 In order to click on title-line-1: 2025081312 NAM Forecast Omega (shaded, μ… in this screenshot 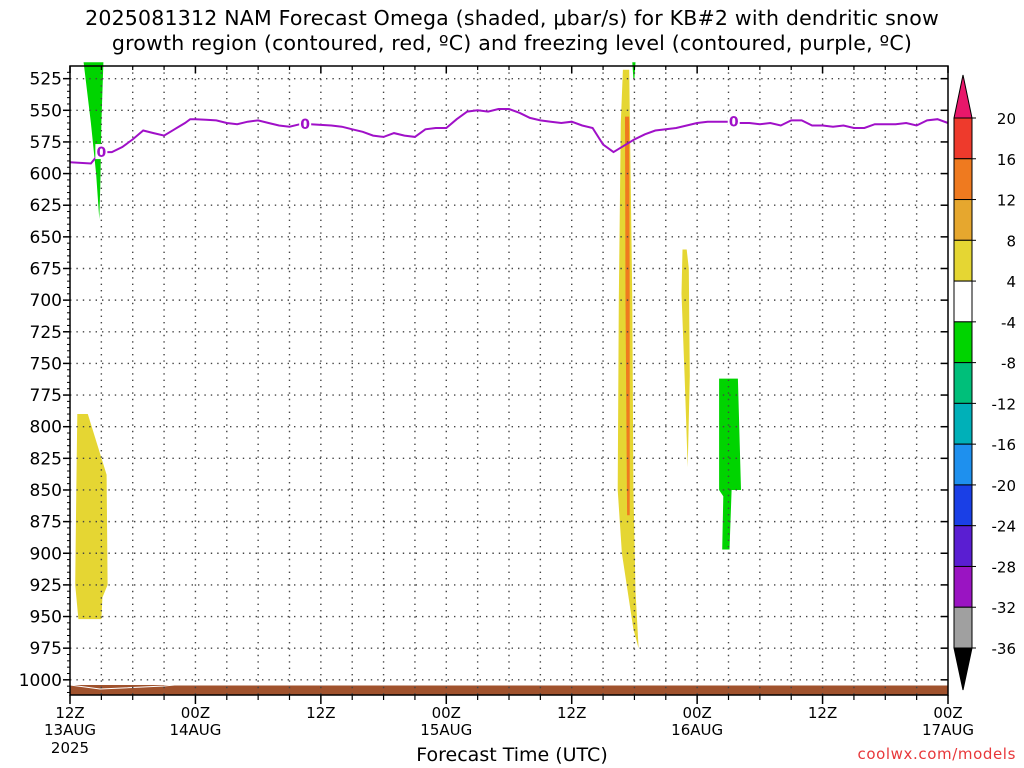, I will do `click(512, 18)`.